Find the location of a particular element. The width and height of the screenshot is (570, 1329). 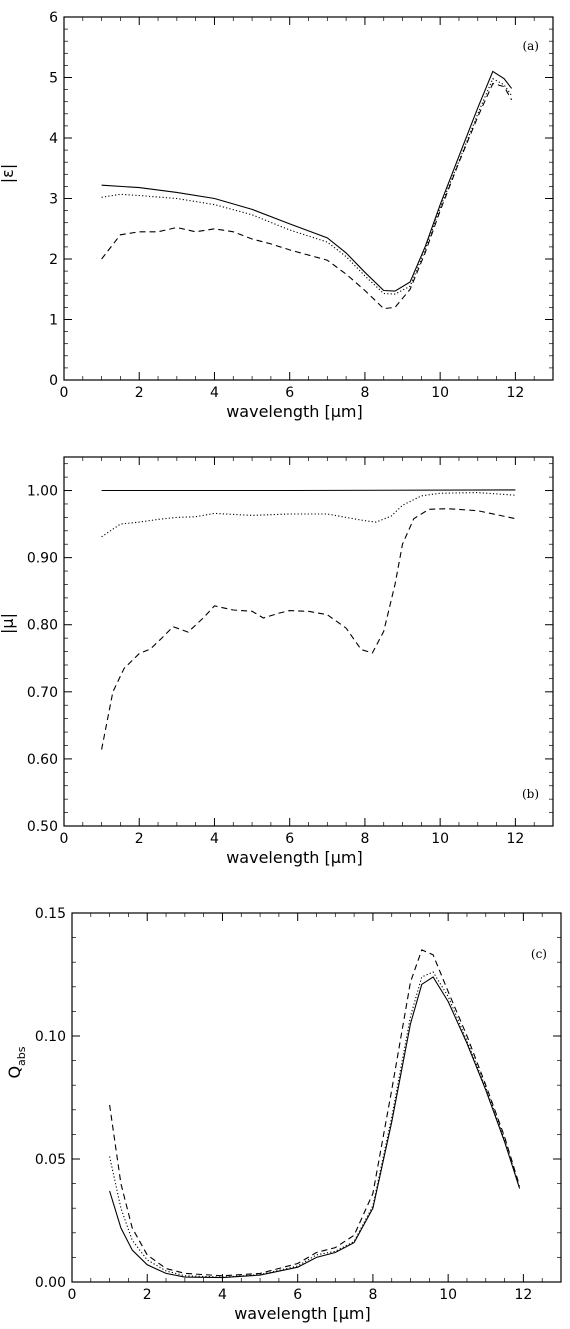

y-tick-label: 6 is located at coordinates (53, 18).